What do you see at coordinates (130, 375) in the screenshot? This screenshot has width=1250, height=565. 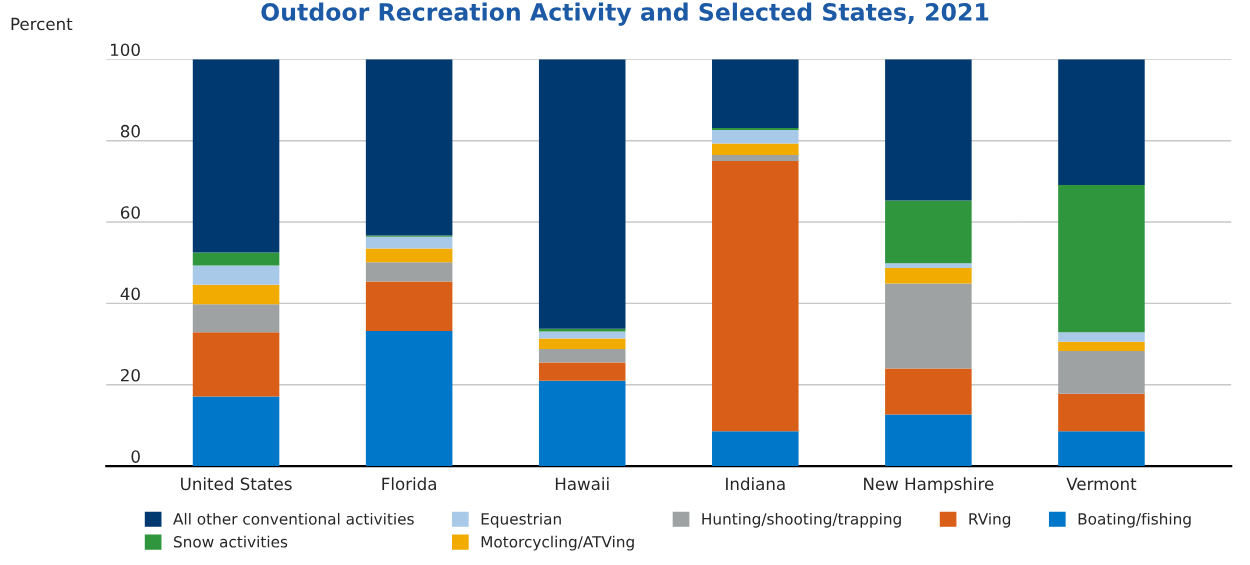 I see `y-tick-label: 20` at bounding box center [130, 375].